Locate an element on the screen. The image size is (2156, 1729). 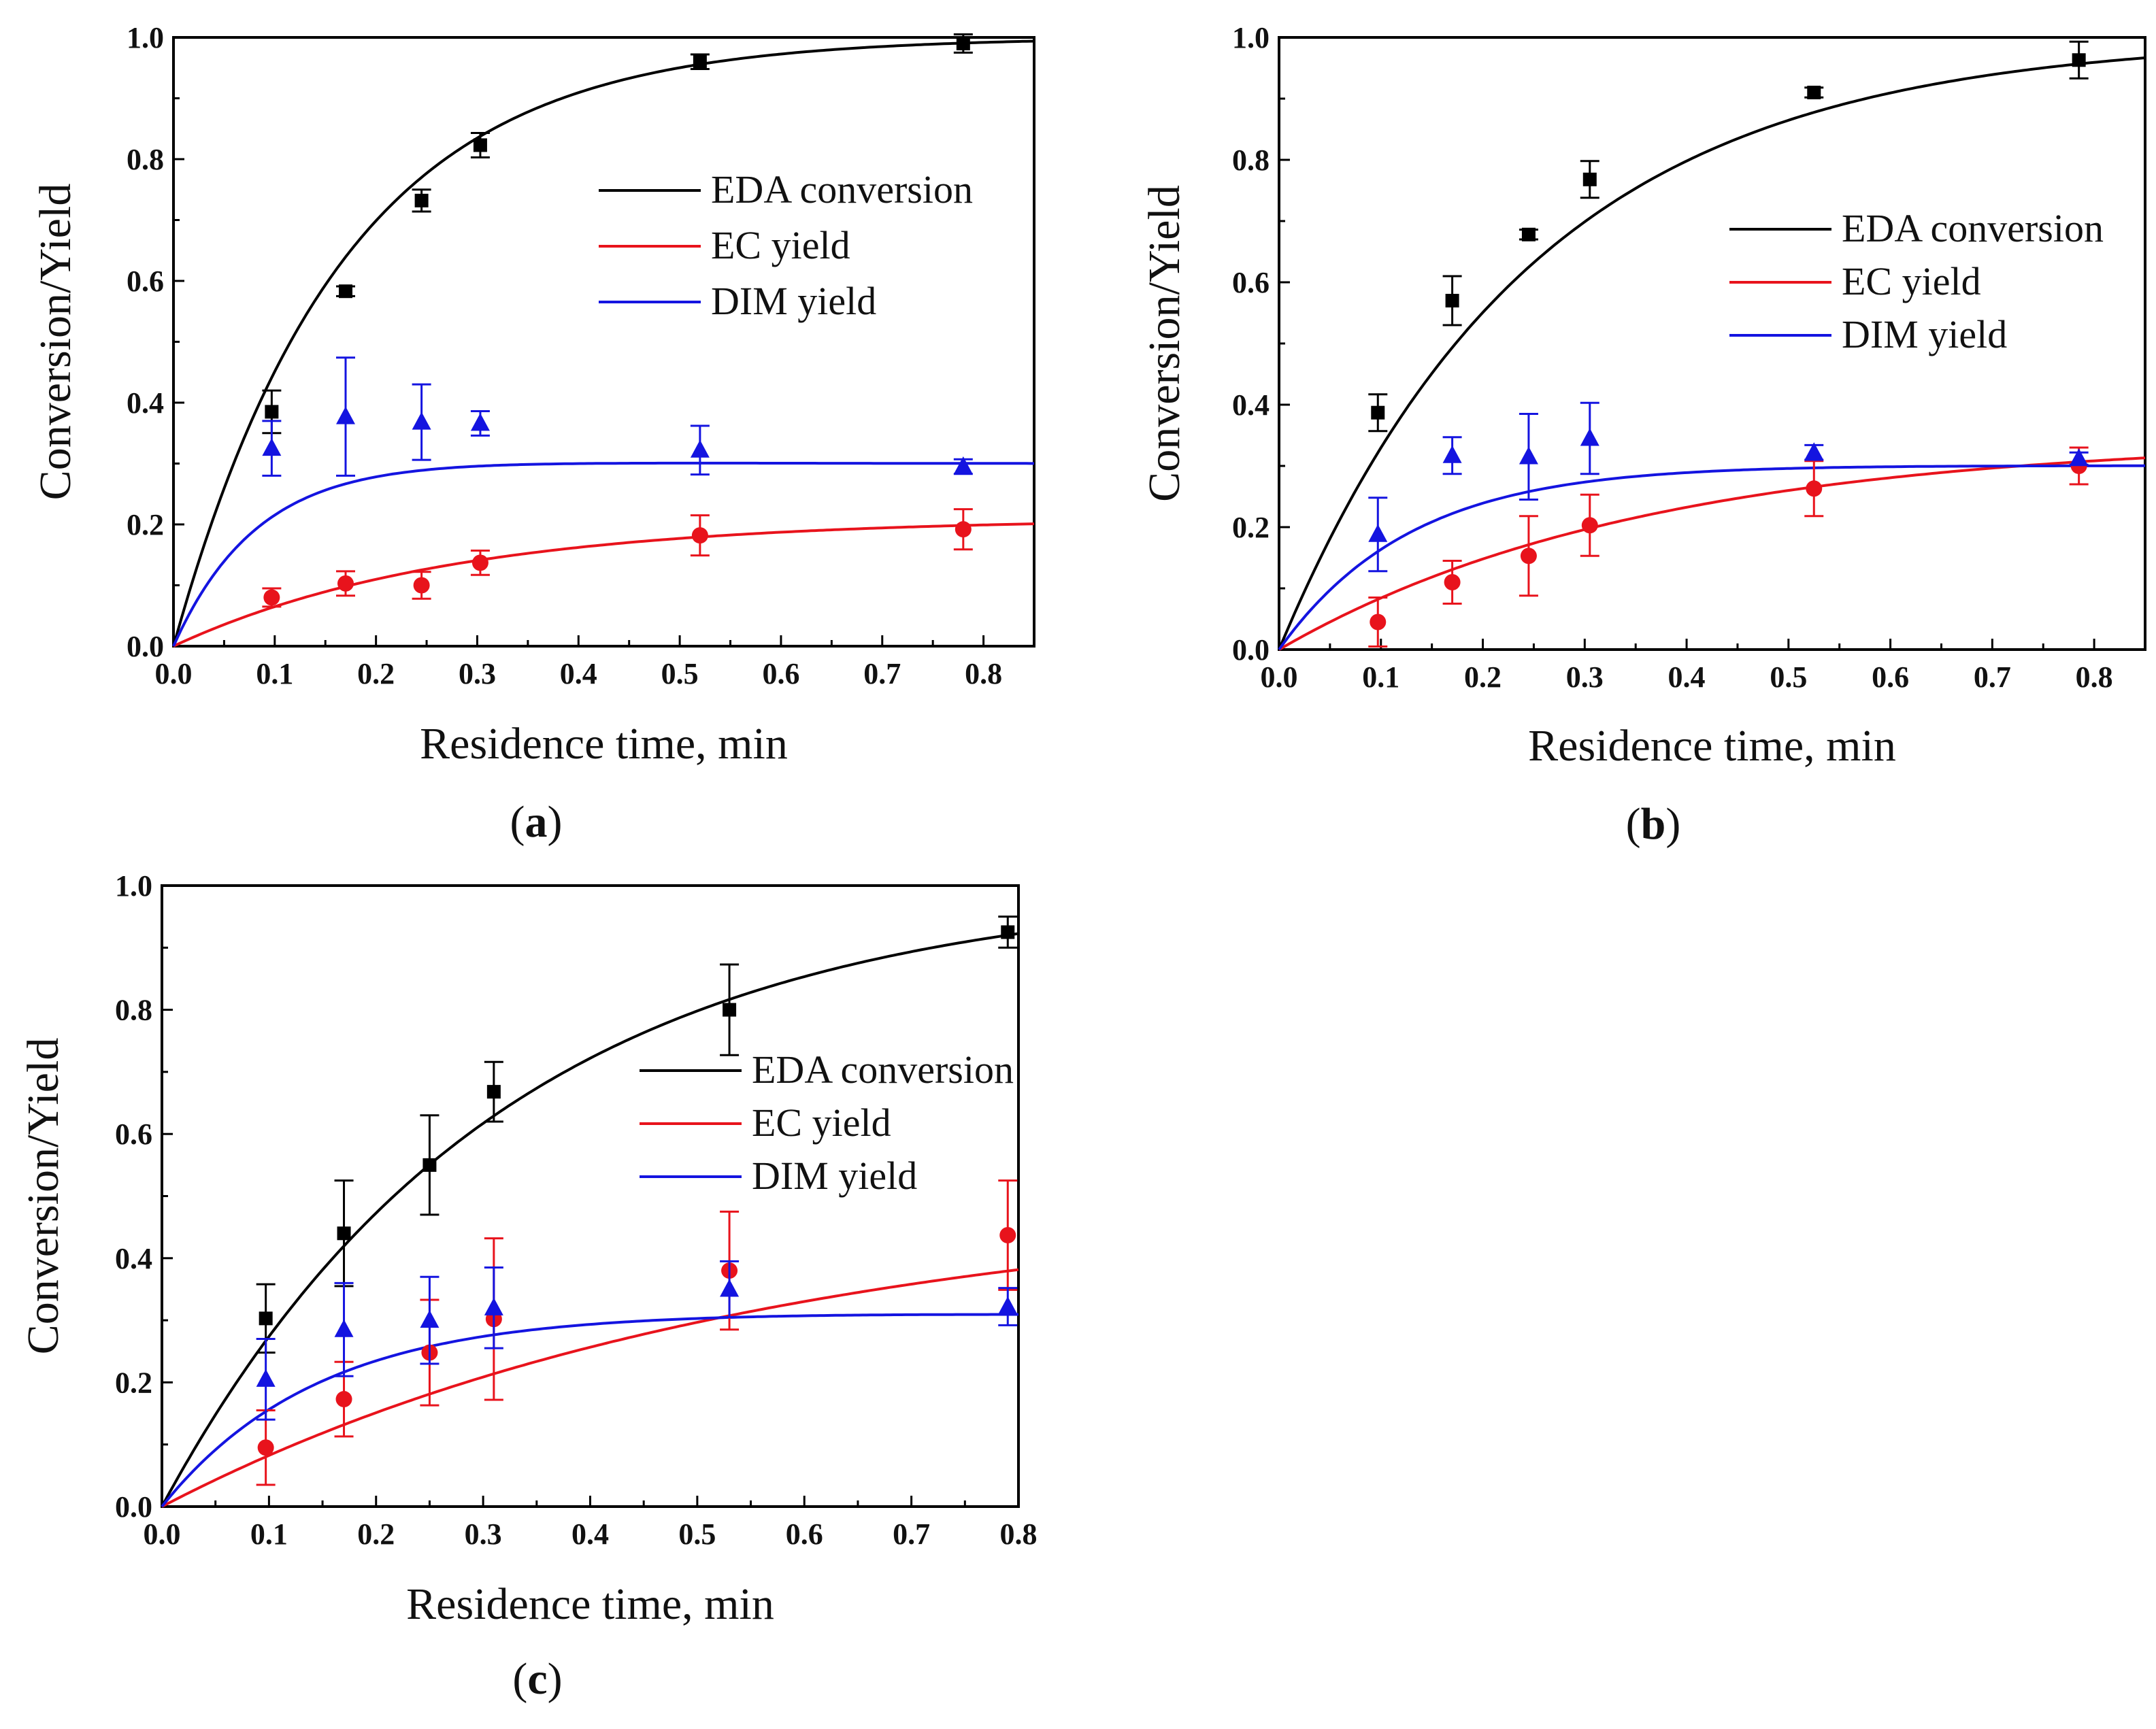
fit-curve-eda-conversion is located at coordinates (590, 1219).